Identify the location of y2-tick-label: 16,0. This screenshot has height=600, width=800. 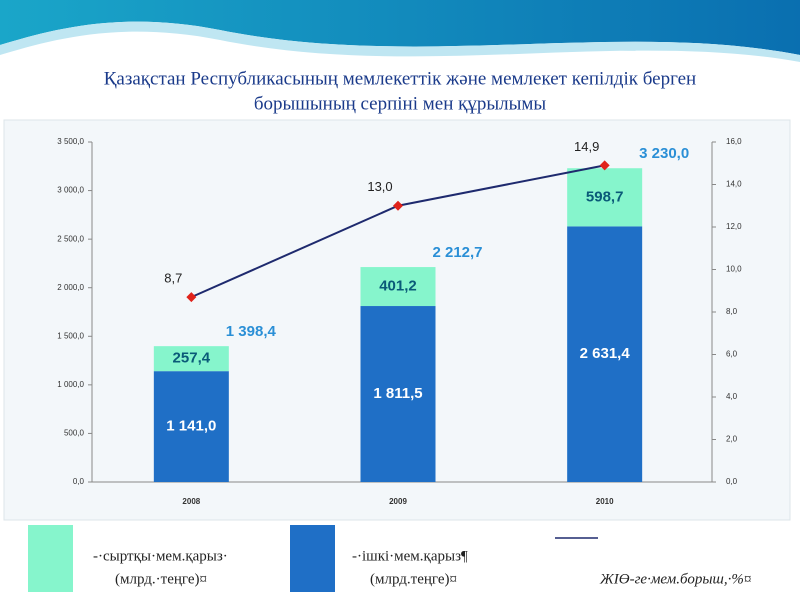
(734, 141).